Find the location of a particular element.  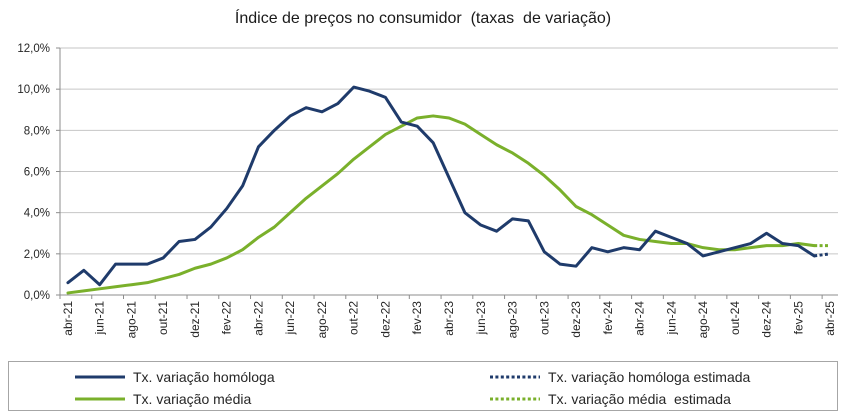

y-axis-labels: 0,0% 2,0% 4,0% 6,0% 8,0% 10,0% 12,0% is located at coordinates (33, 172).